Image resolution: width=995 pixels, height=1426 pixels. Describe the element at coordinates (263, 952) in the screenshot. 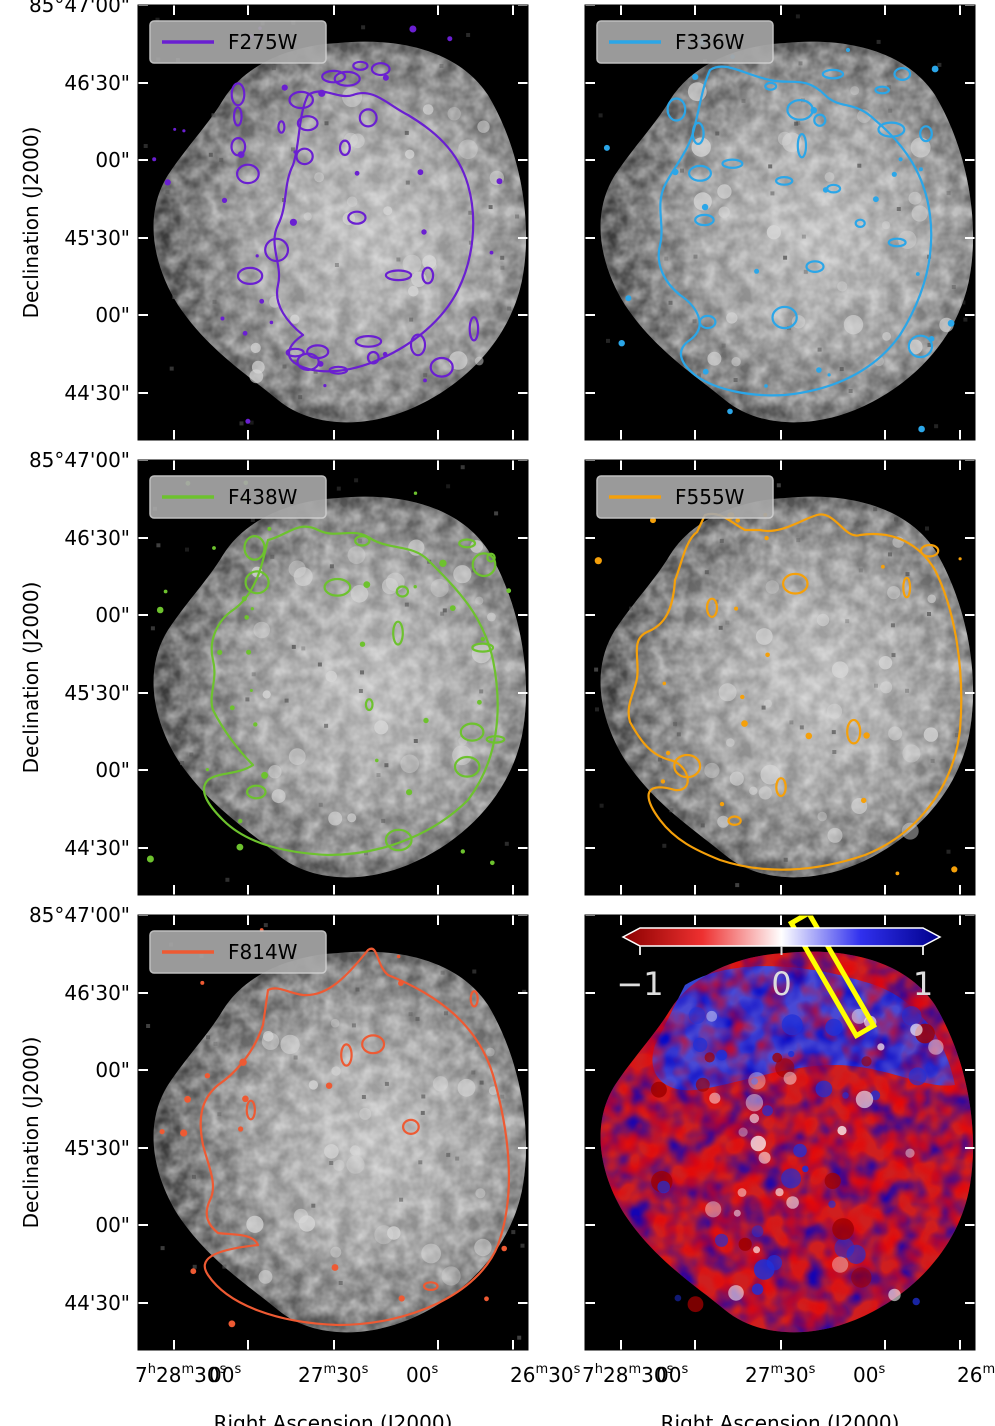

I see `legend-label: F814W` at that location.